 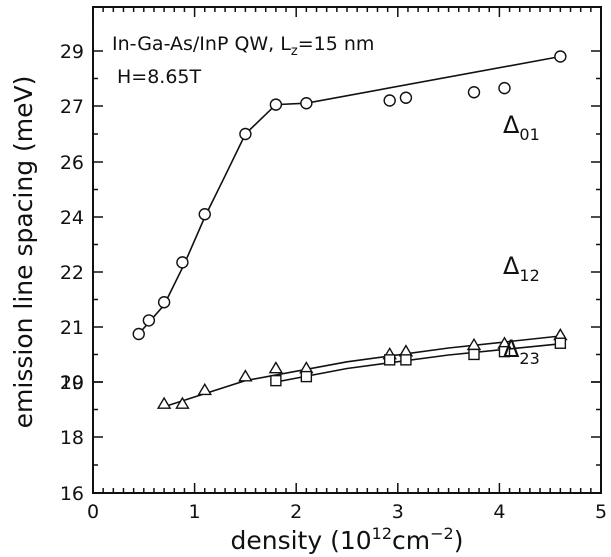 I want to click on title-tail: =15 nm, so click(x=336, y=44).